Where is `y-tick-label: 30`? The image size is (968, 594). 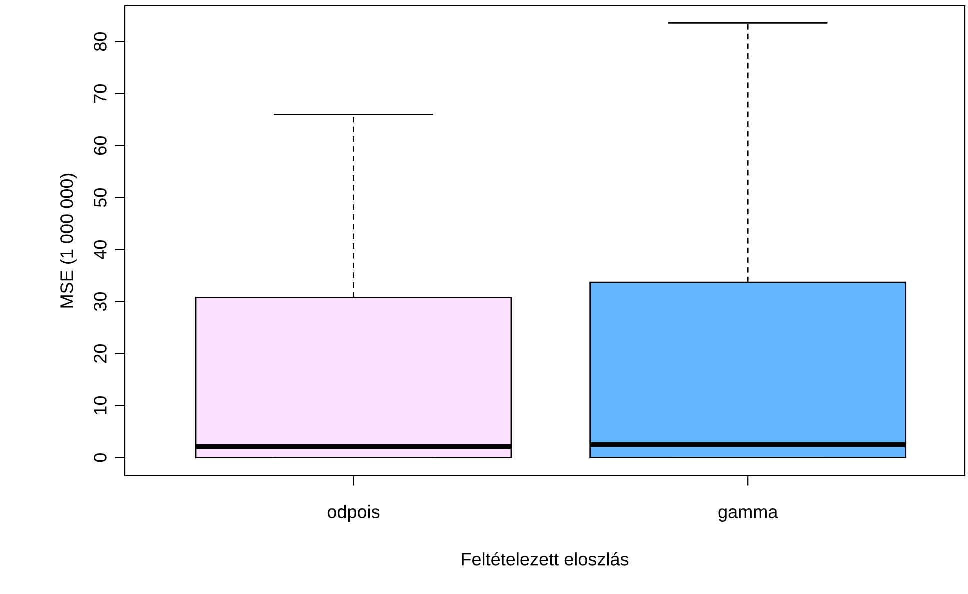
y-tick-label: 30 is located at coordinates (100, 302).